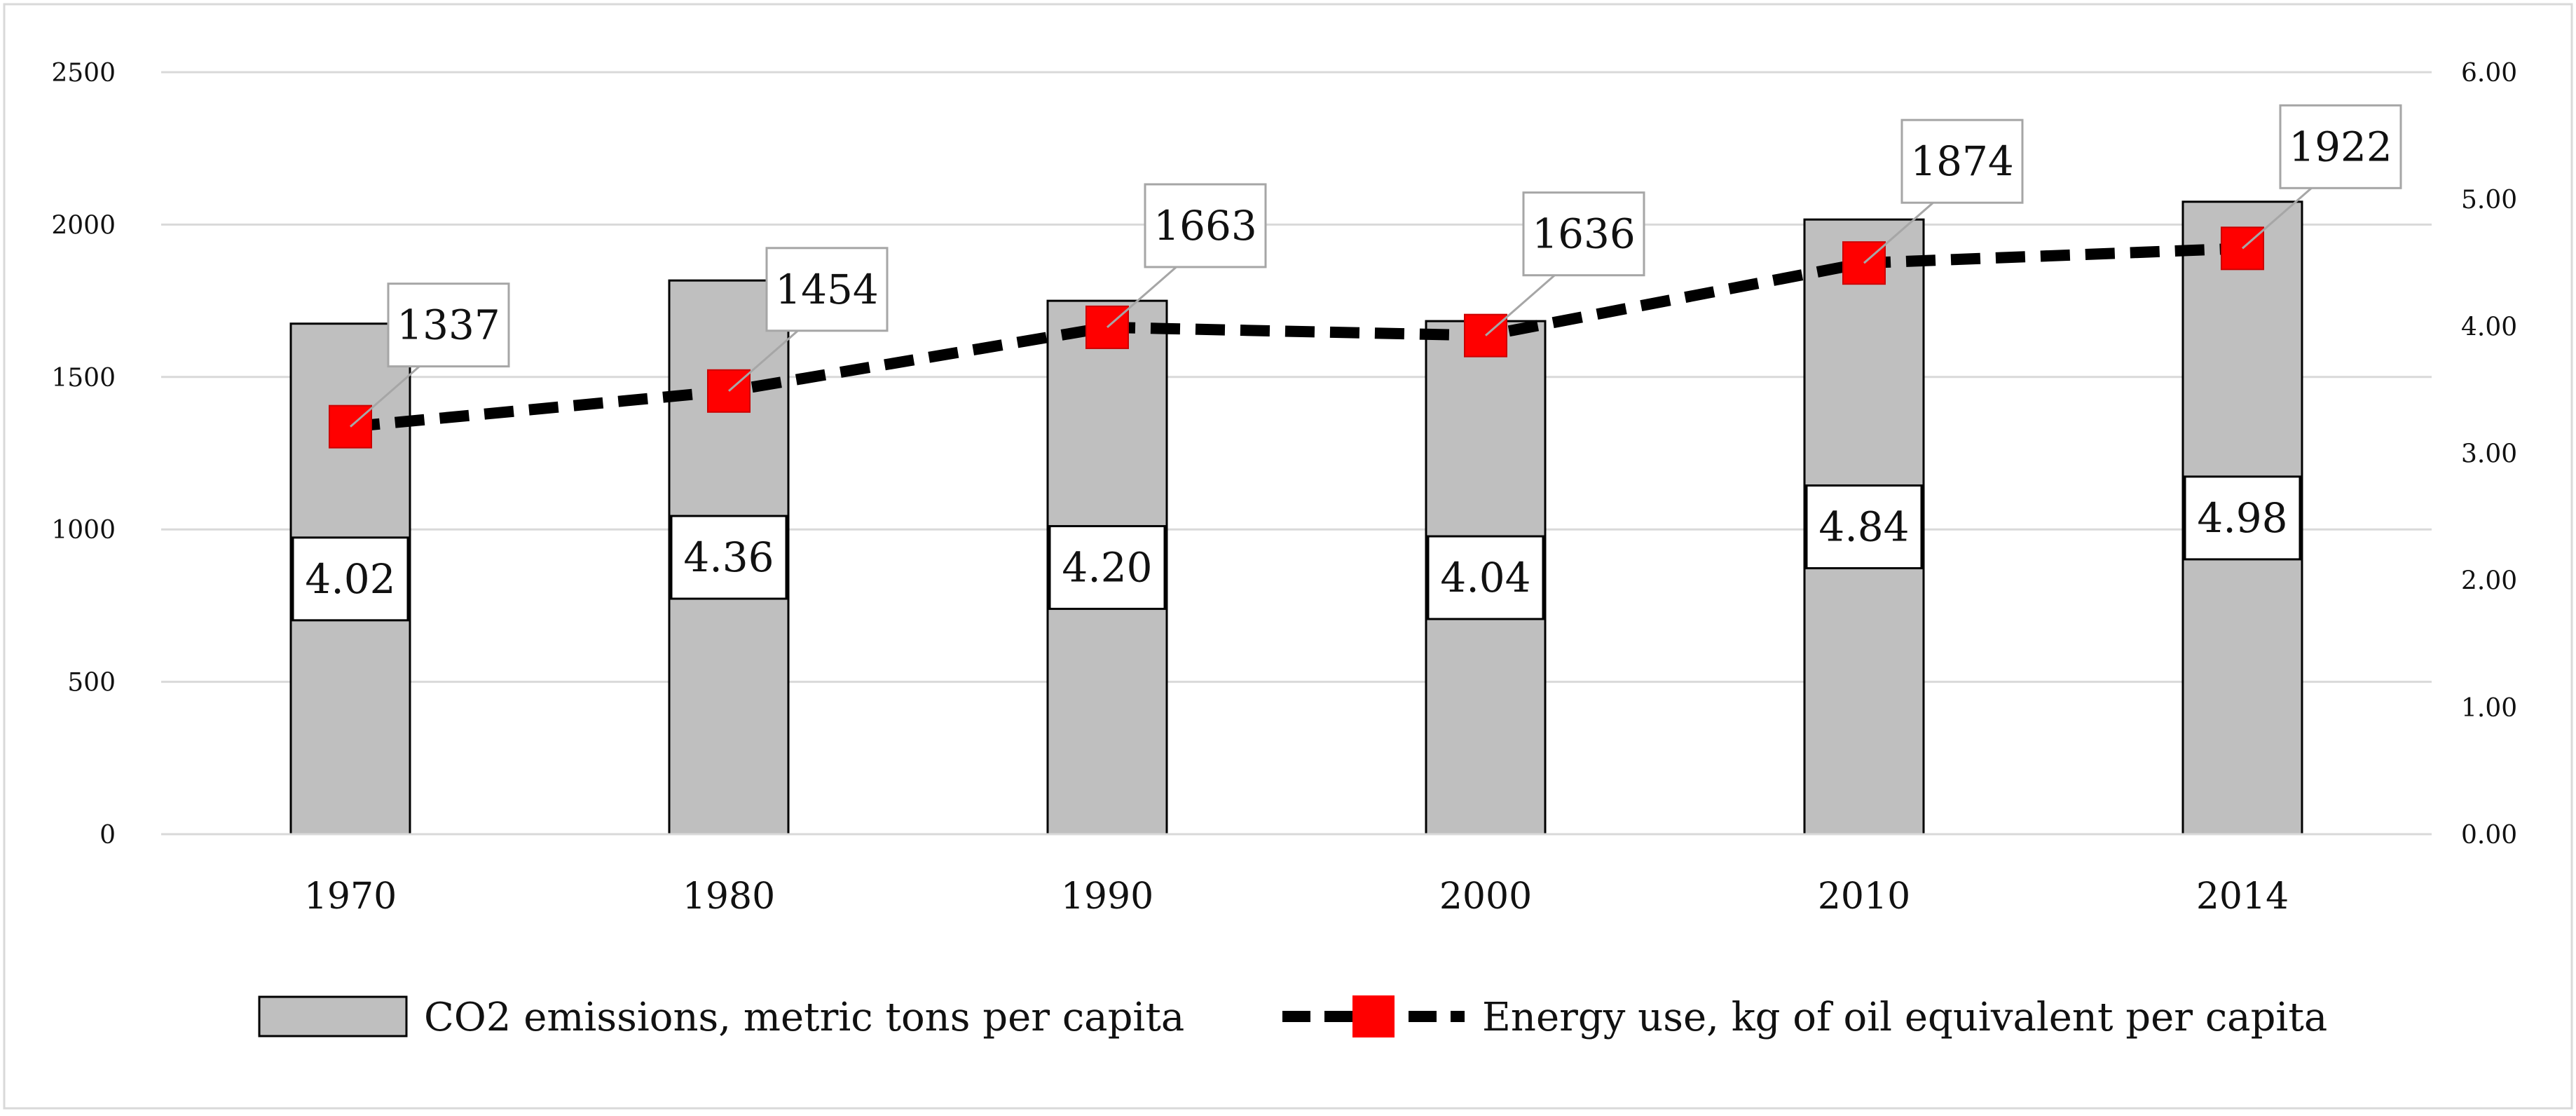  What do you see at coordinates (2489, 708) in the screenshot?
I see `y-right-tick-label: 1.00` at bounding box center [2489, 708].